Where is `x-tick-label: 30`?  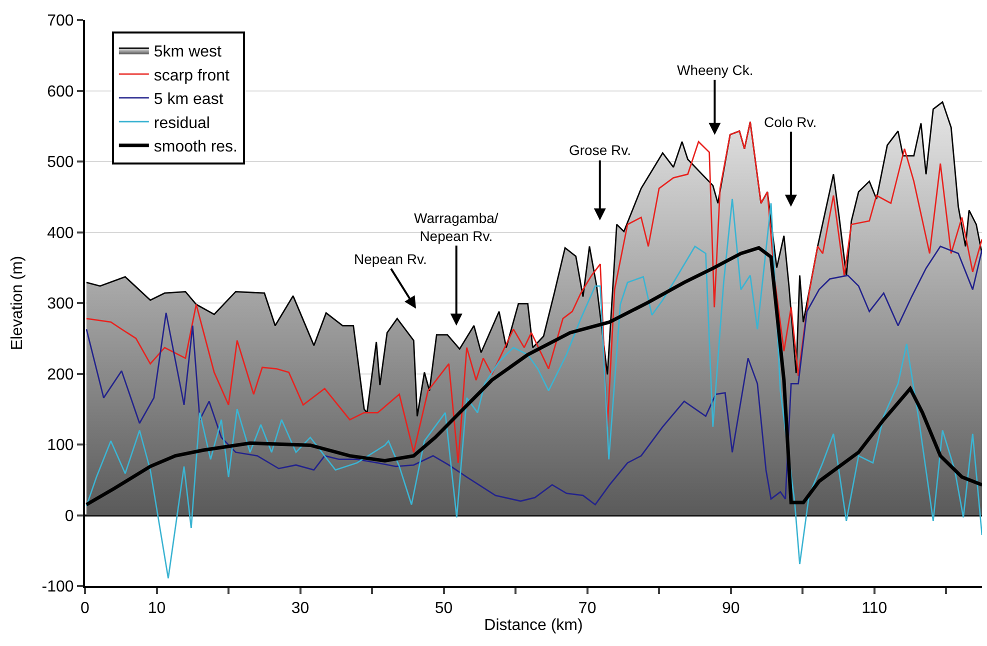
x-tick-label: 30 is located at coordinates (300, 609).